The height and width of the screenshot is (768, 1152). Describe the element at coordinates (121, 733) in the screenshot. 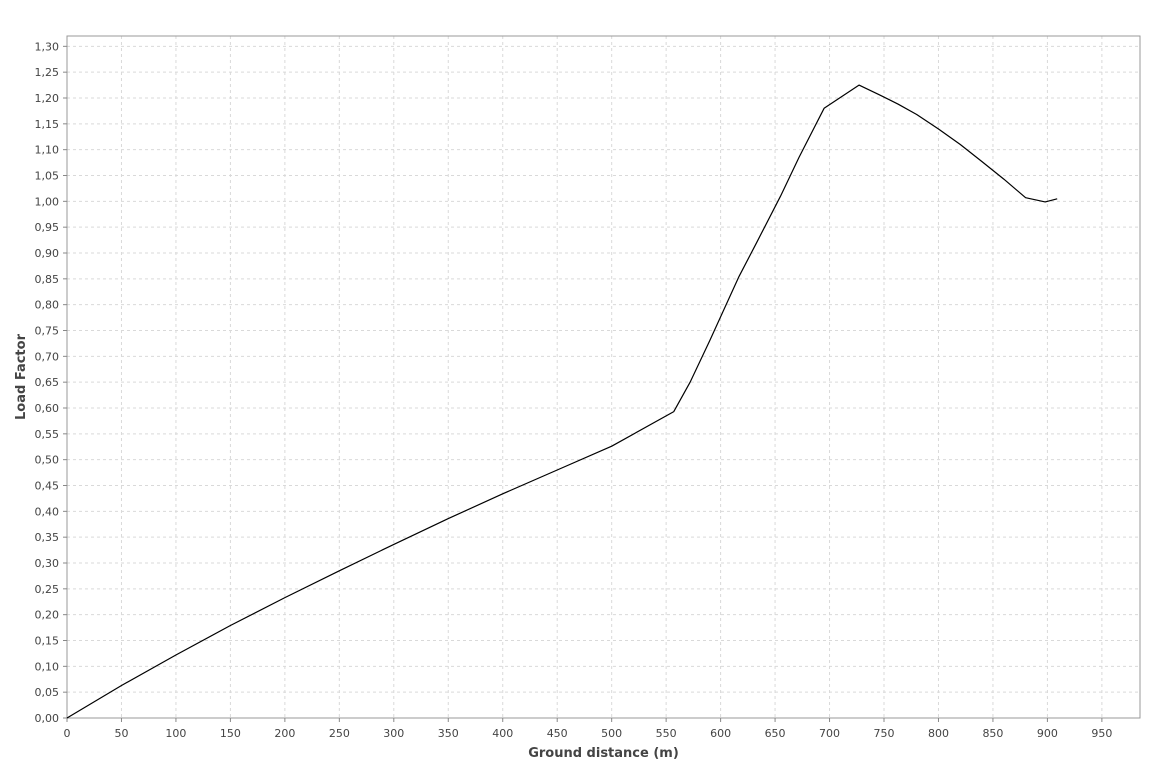

I see `x-tick-label: 50` at that location.